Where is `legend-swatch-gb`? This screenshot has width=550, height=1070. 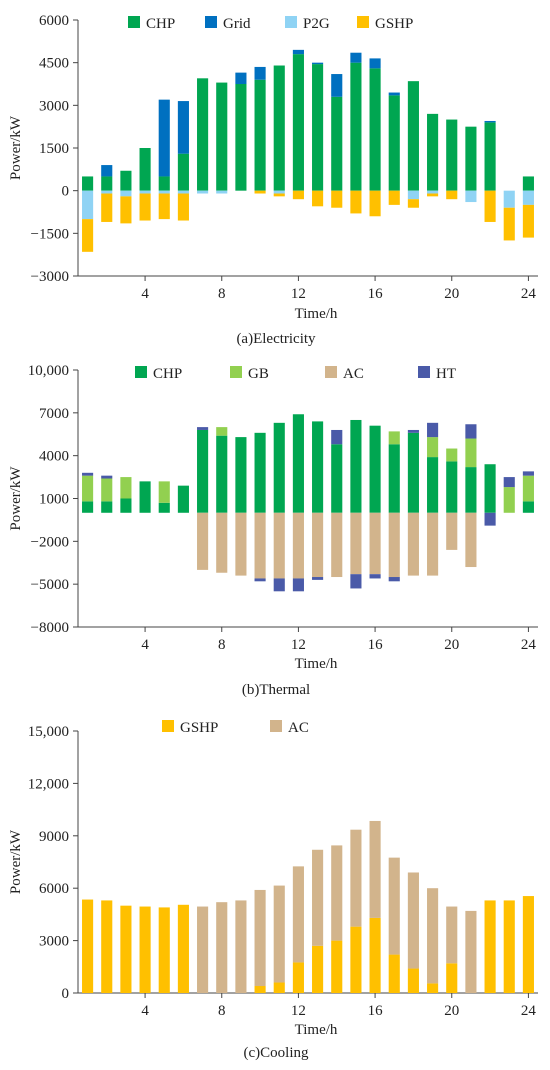 legend-swatch-gb is located at coordinates (236, 372).